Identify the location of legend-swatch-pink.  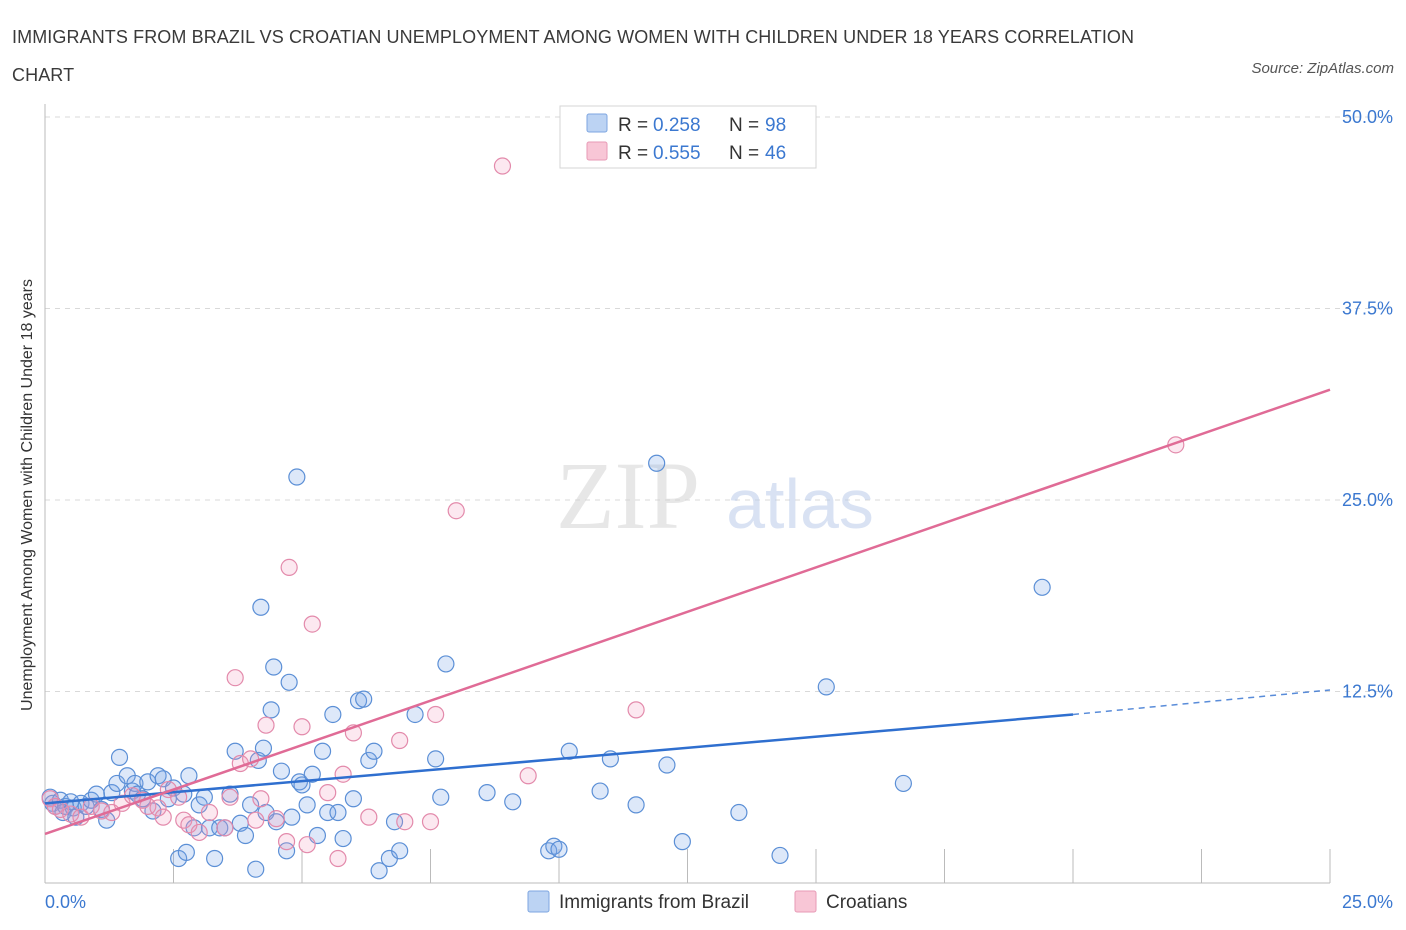
(597, 151).